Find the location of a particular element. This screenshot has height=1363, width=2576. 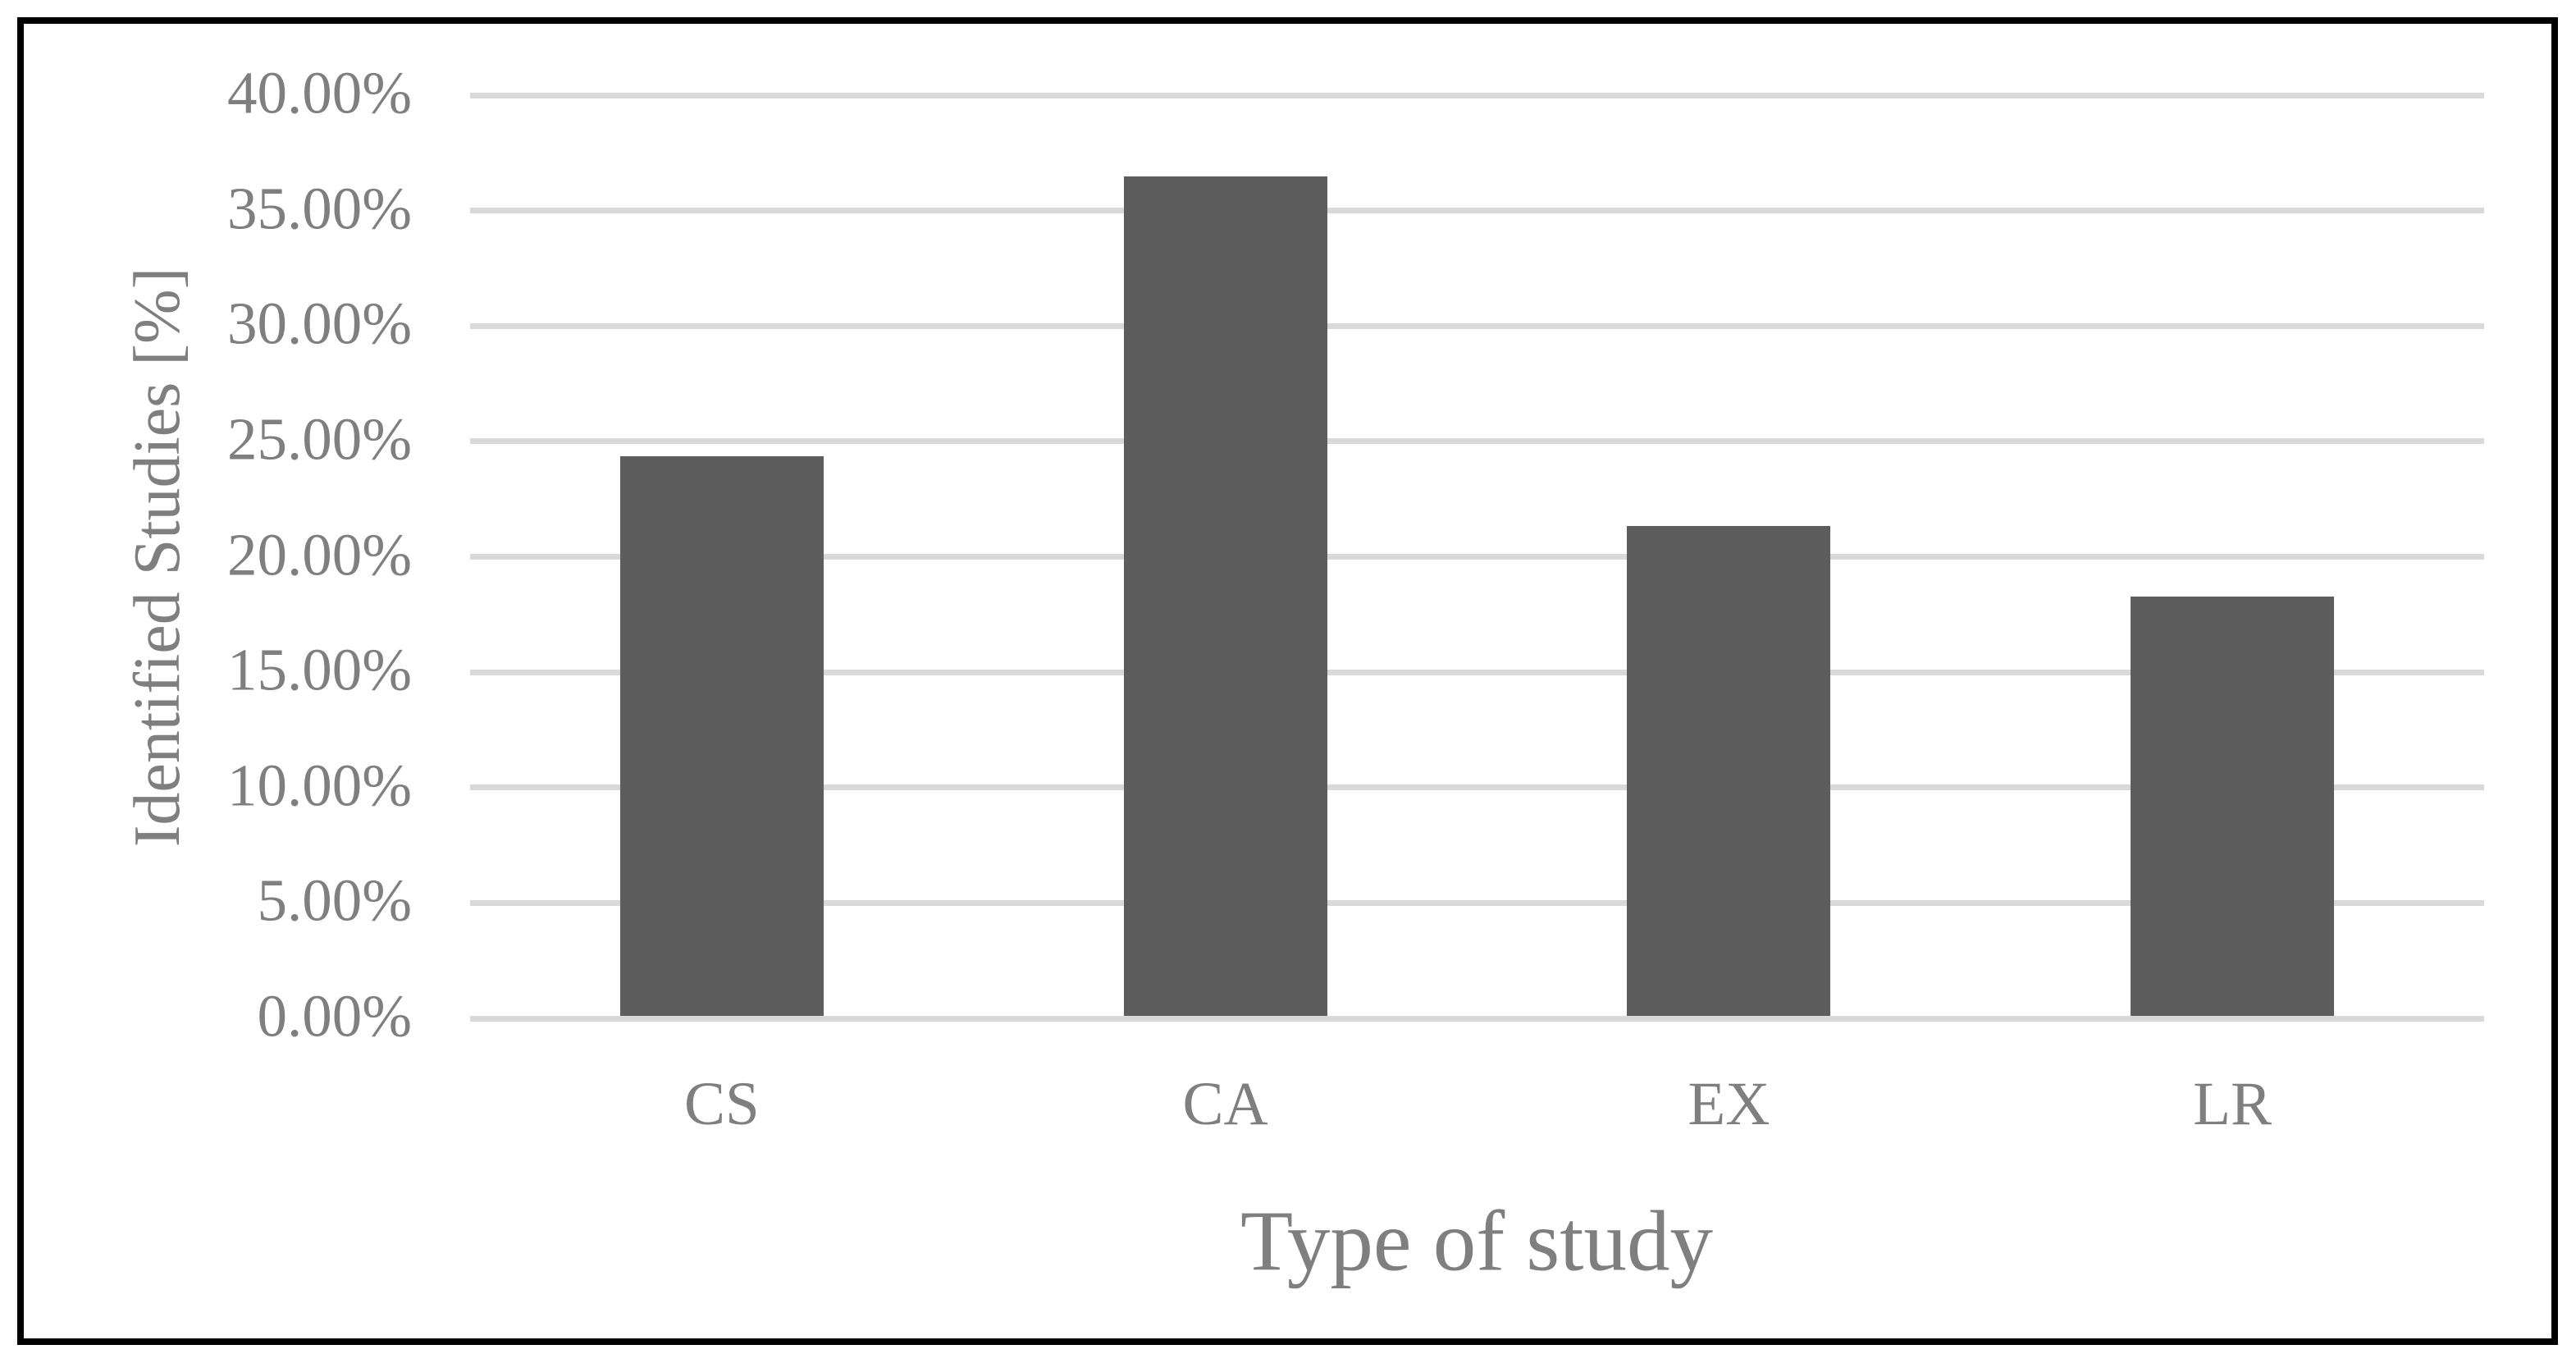

x-axis-title-text: Type of study is located at coordinates (1477, 1240).